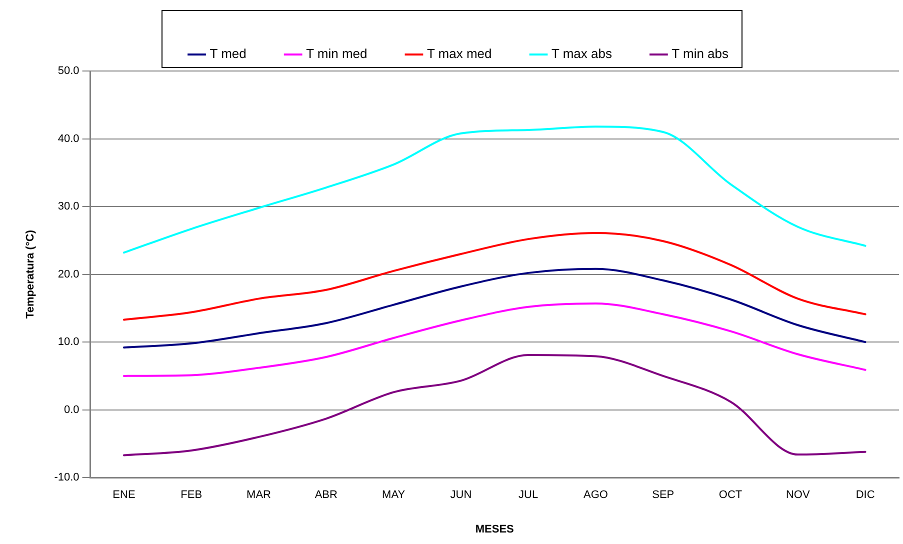 The image size is (903, 544). What do you see at coordinates (337, 54) in the screenshot?
I see `legend-label: T min med` at bounding box center [337, 54].